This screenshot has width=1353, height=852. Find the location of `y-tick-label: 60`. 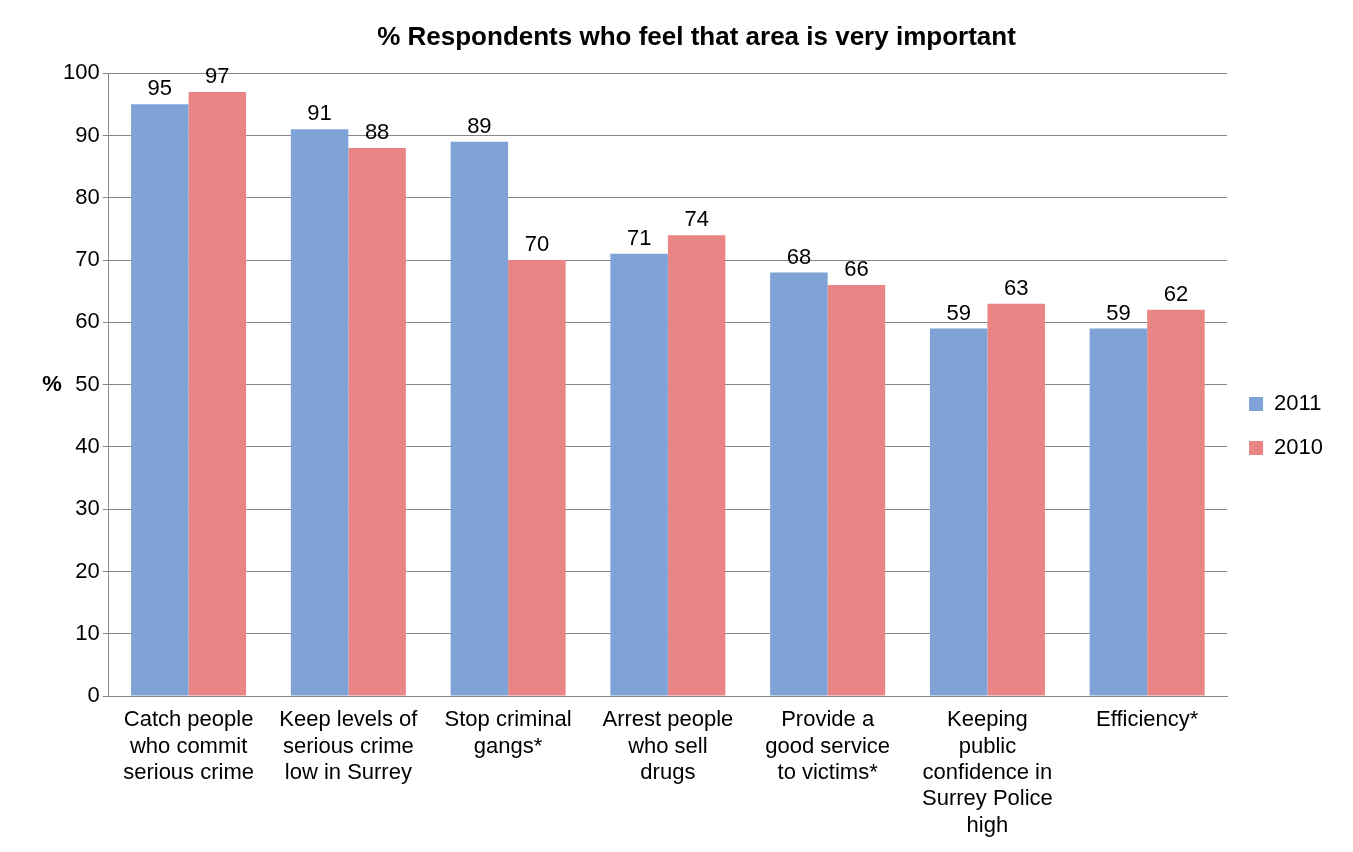

y-tick-label: 60 is located at coordinates (87, 321).